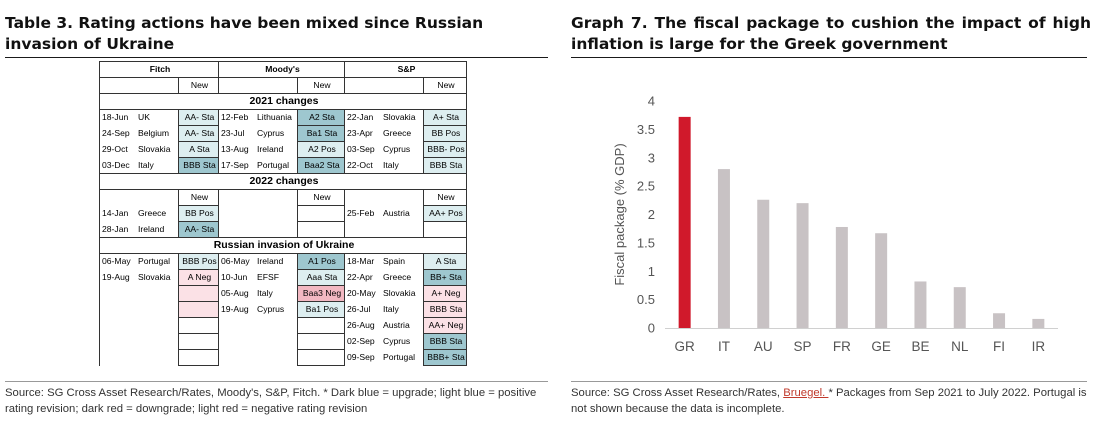 This screenshot has height=421, width=1118. Describe the element at coordinates (384, 213) in the screenshot. I see `rating-action-sp: 25-Feb Austria` at that location.